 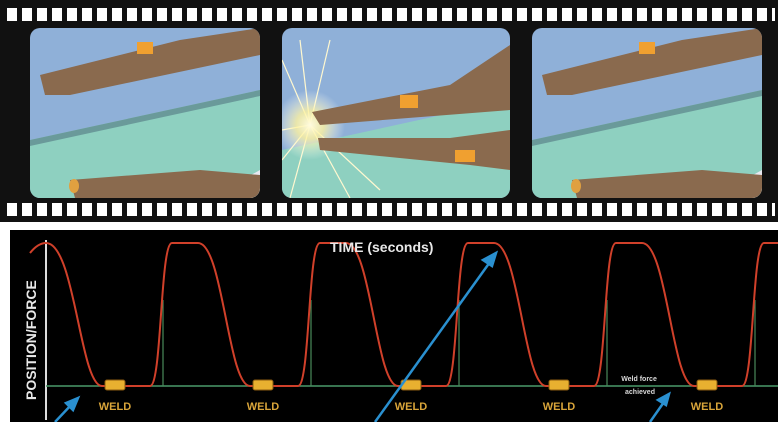 What do you see at coordinates (381, 247) in the screenshot?
I see `time-axis-label: TIME (seconds)` at bounding box center [381, 247].